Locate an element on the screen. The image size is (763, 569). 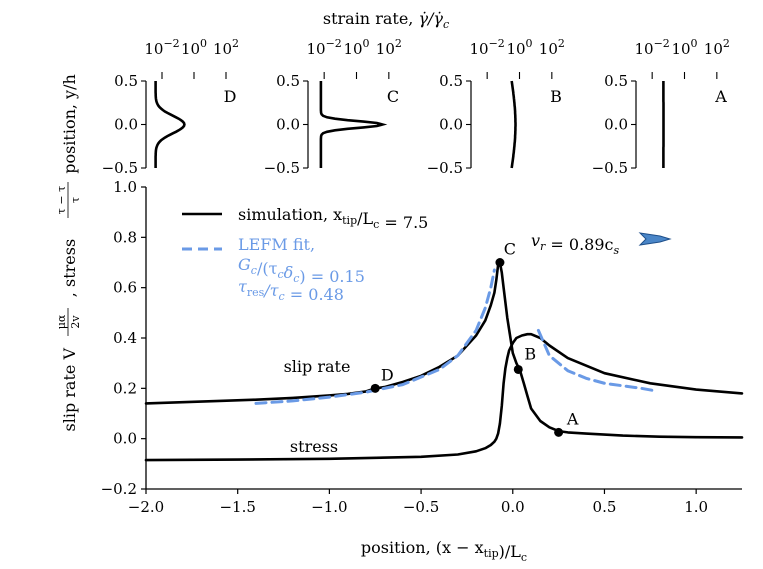
legend-sim-label-part: c is located at coordinates (376, 224).